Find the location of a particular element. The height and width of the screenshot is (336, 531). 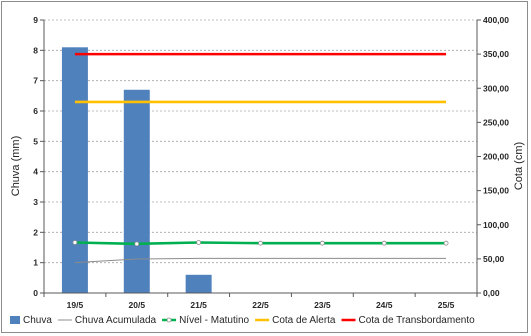

legend-label: Cota de Alerta is located at coordinates (304, 320).